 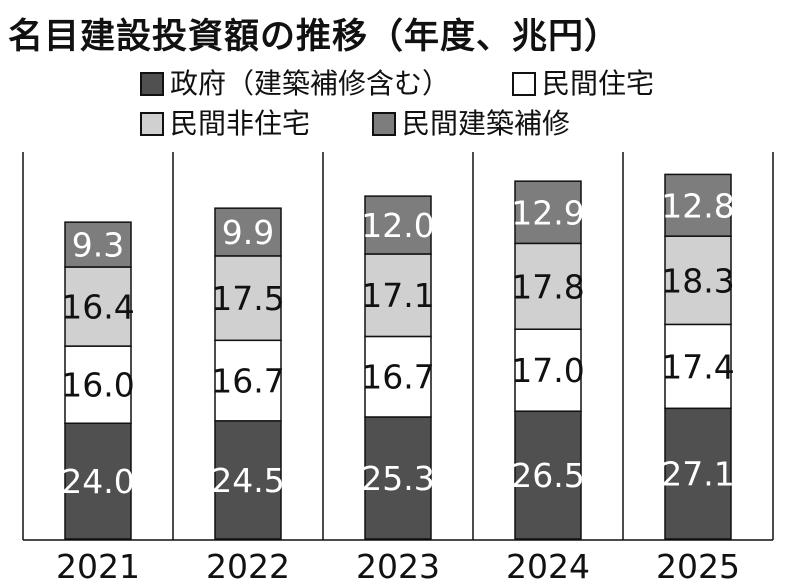 I want to click on bar-segment-private-housing-2023, so click(x=398, y=376).